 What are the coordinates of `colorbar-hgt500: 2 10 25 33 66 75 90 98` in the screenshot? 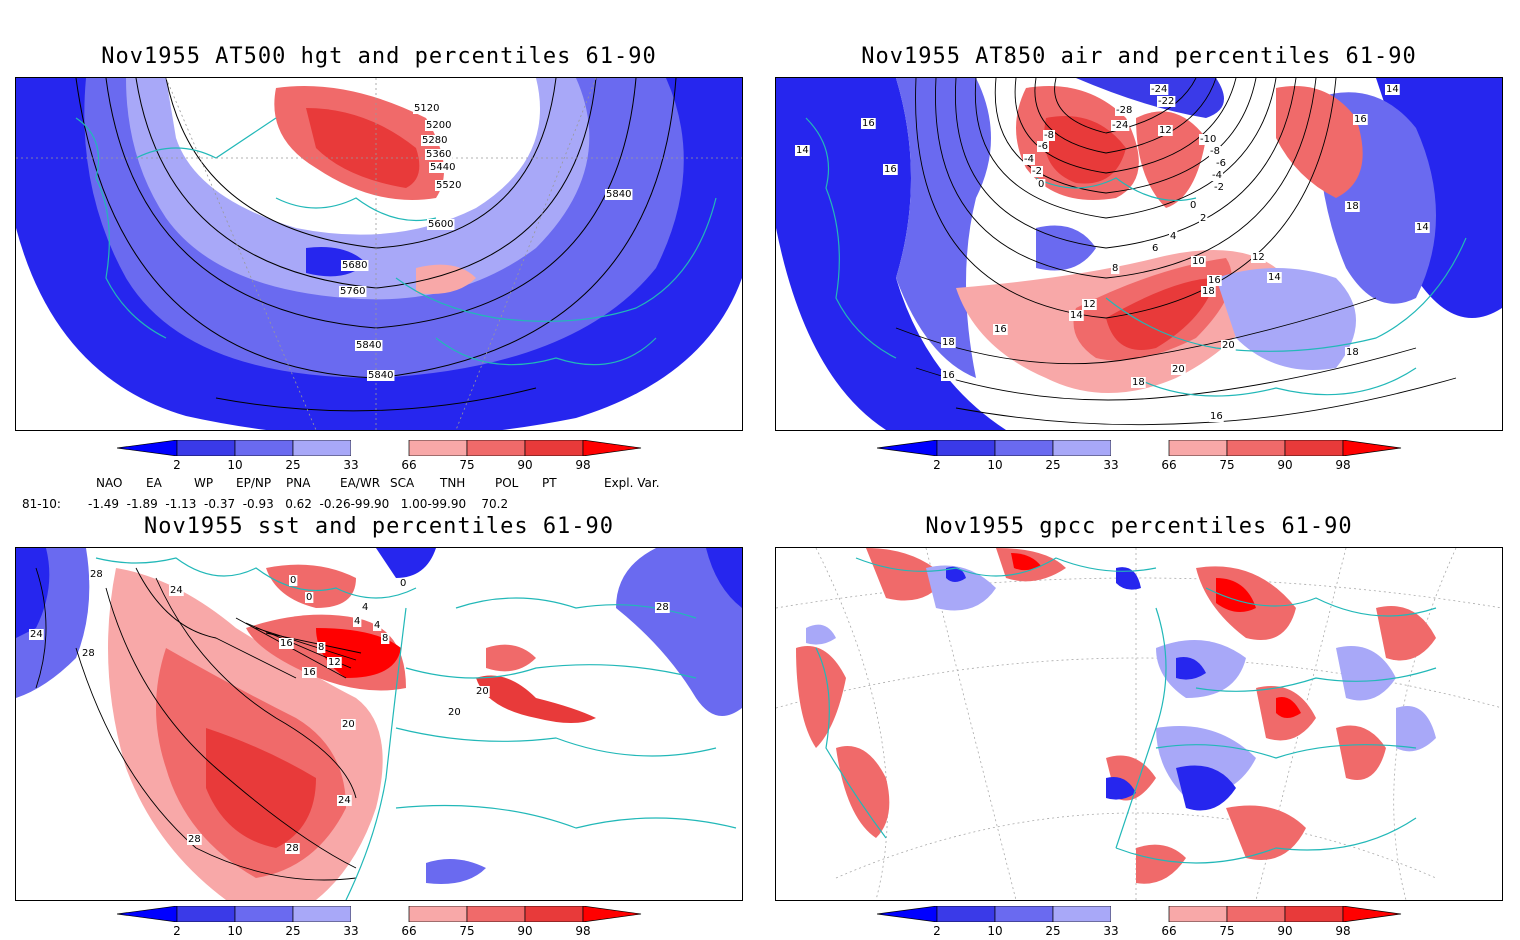 It's located at (397, 457).